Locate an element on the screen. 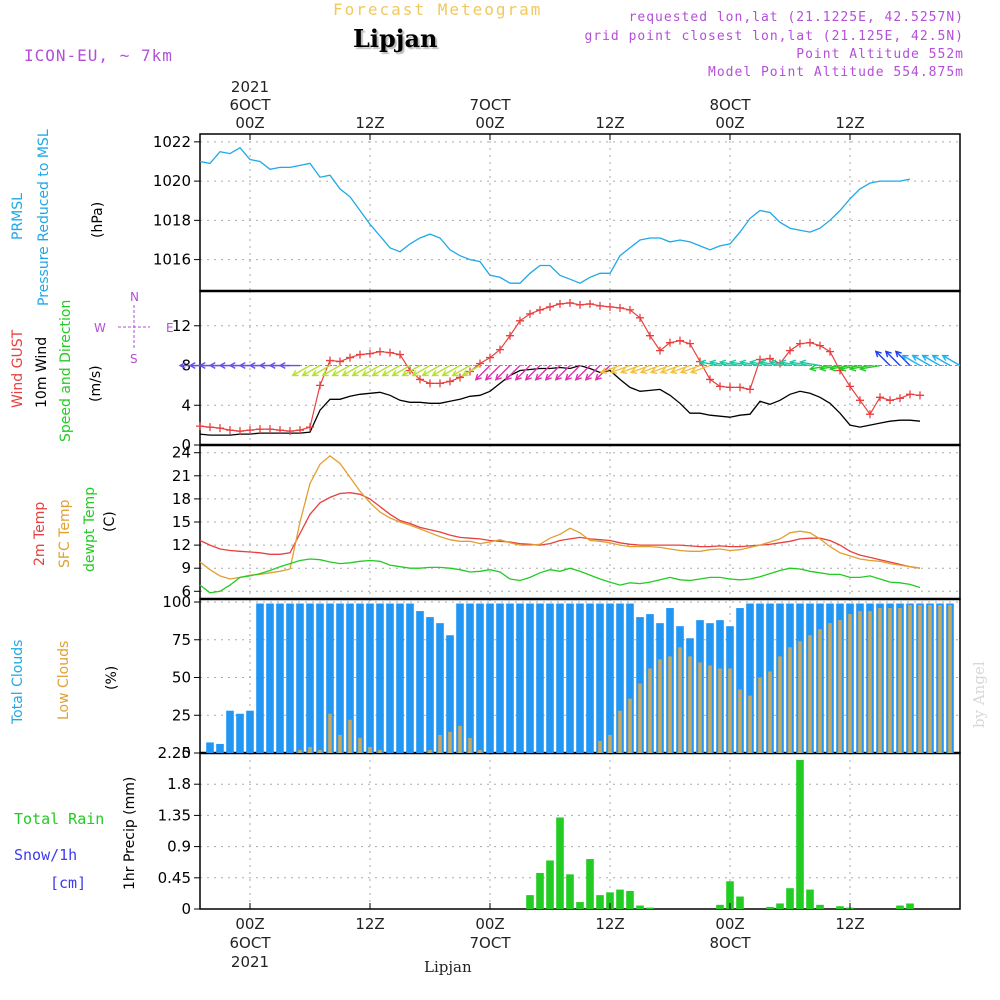 The image size is (1000, 1000). pressure-ytick-label: 1022 is located at coordinates (172, 142).